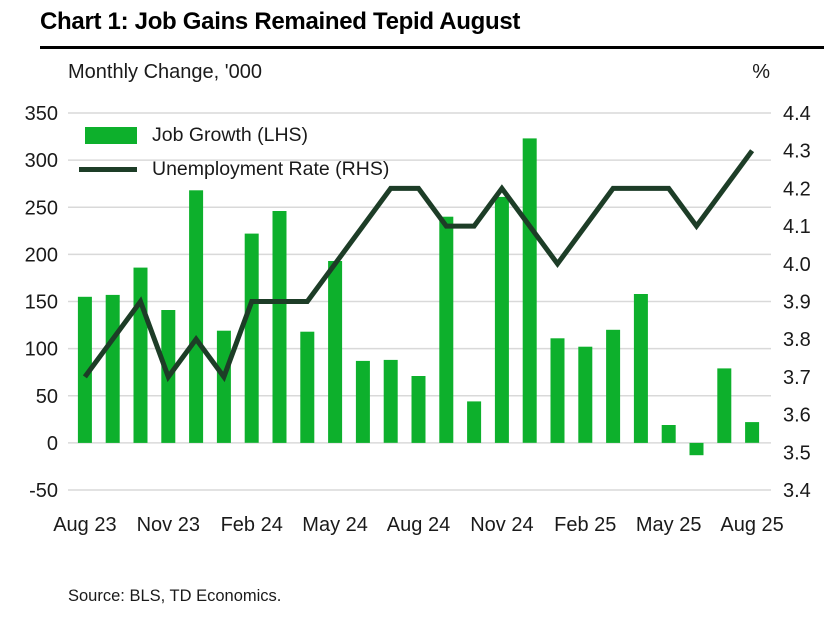 Image resolution: width=827 pixels, height=617 pixels. What do you see at coordinates (43, 491) in the screenshot?
I see `y-axis-left-tick-label: -50` at bounding box center [43, 491].